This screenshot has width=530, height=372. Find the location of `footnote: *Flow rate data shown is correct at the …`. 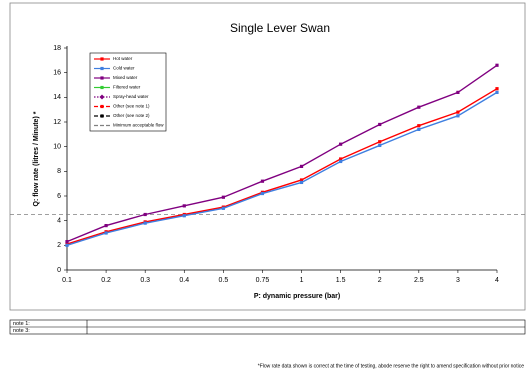

footnote: *Flow rate data shown is correct at the … is located at coordinates (391, 366).